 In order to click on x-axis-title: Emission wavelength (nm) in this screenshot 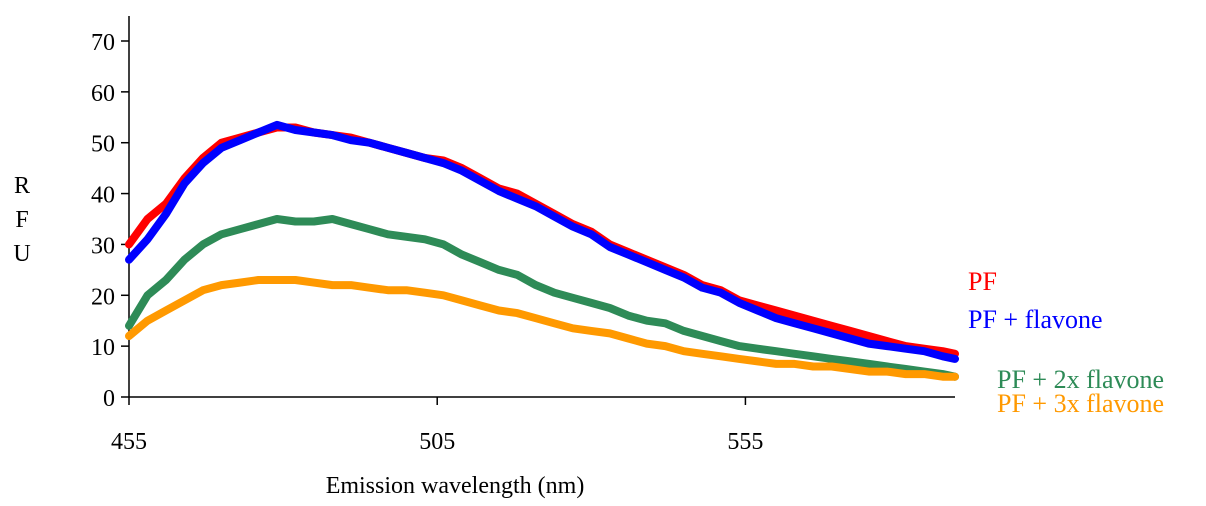, I will do `click(455, 486)`.